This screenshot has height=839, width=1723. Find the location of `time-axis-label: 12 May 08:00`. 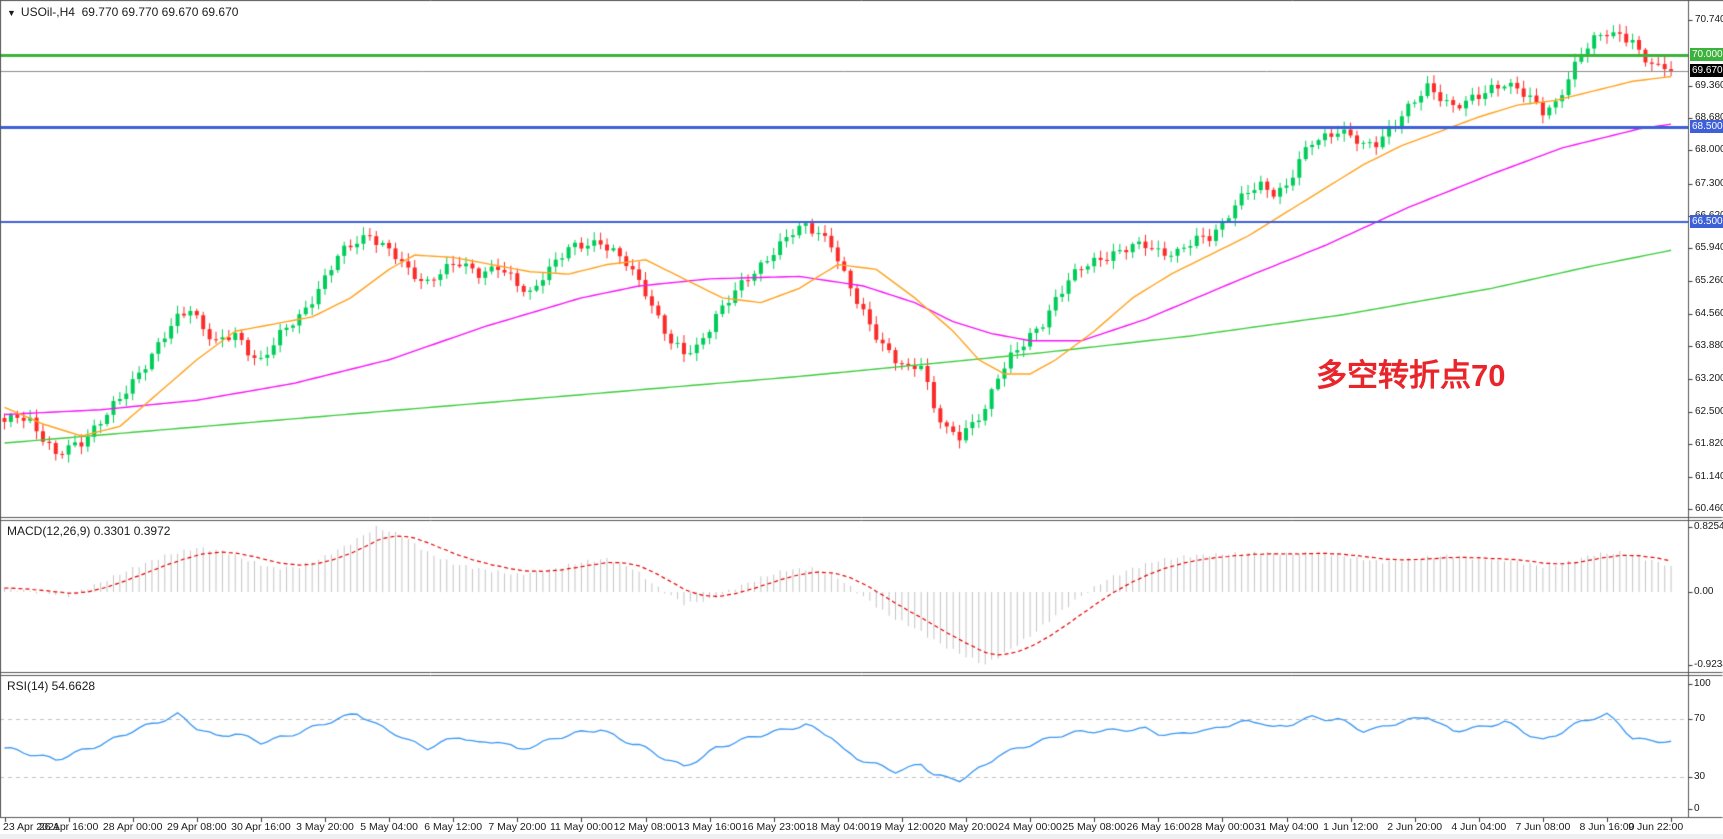

time-axis-label: 12 May 08:00 is located at coordinates (645, 827).